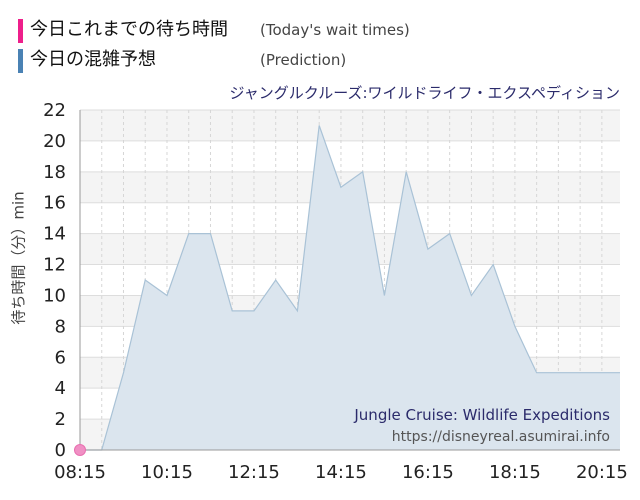  I want to click on x-tick-label: 14:15, so click(341, 472).